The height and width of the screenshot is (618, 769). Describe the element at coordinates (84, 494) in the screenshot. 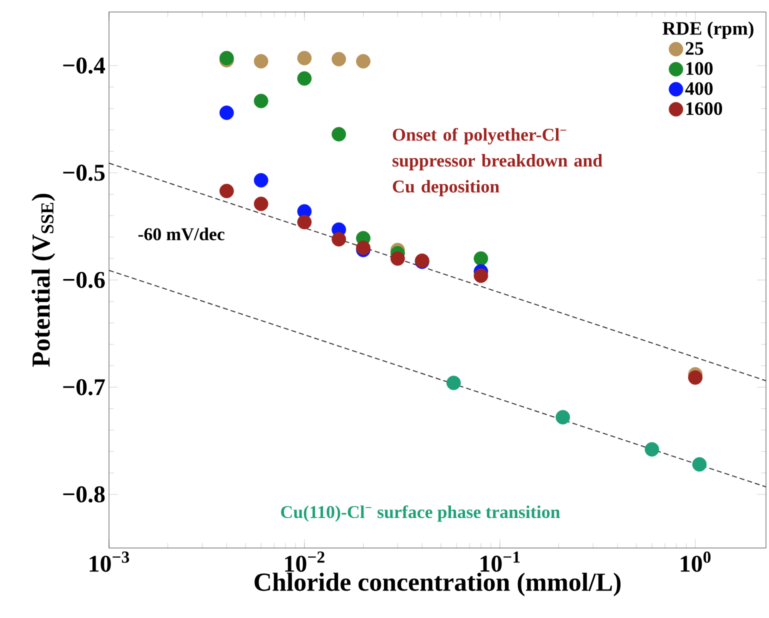

I see `y-tick-label: −0.8` at that location.